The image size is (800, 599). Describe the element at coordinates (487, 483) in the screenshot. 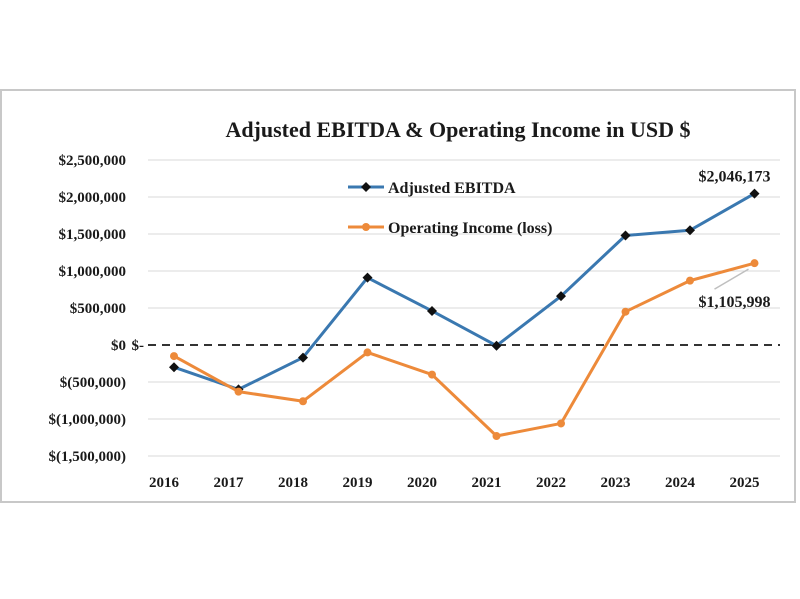

I see `x-tick-label: 2021` at that location.